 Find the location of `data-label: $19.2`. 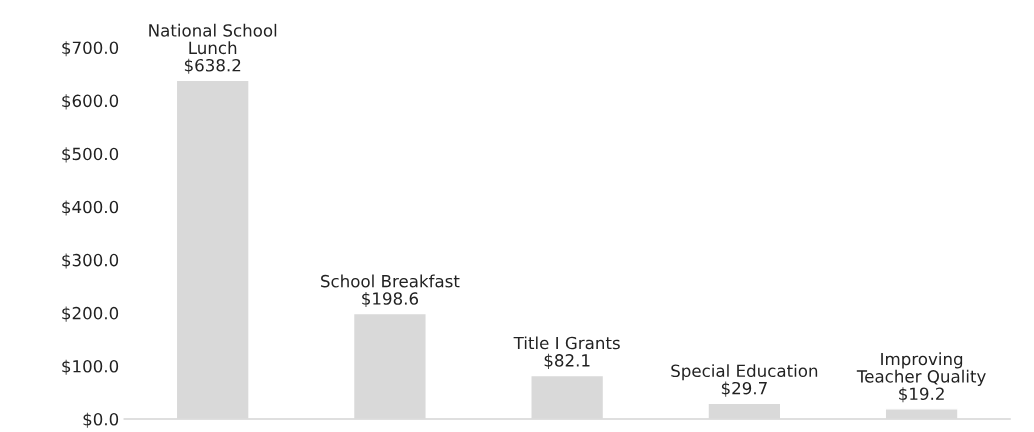

data-label: $19.2 is located at coordinates (921, 395).